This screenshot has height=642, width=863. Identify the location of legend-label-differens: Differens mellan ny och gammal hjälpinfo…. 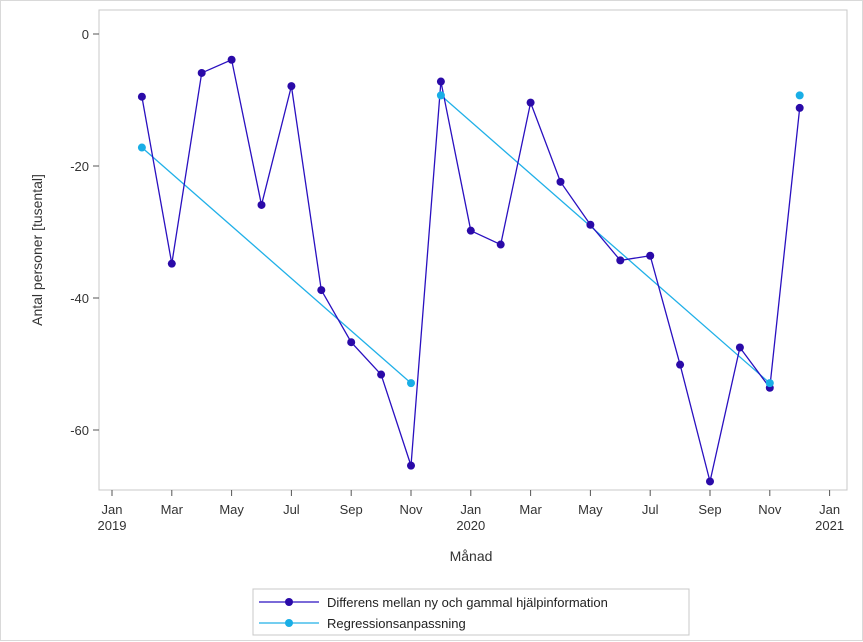
(467, 602).